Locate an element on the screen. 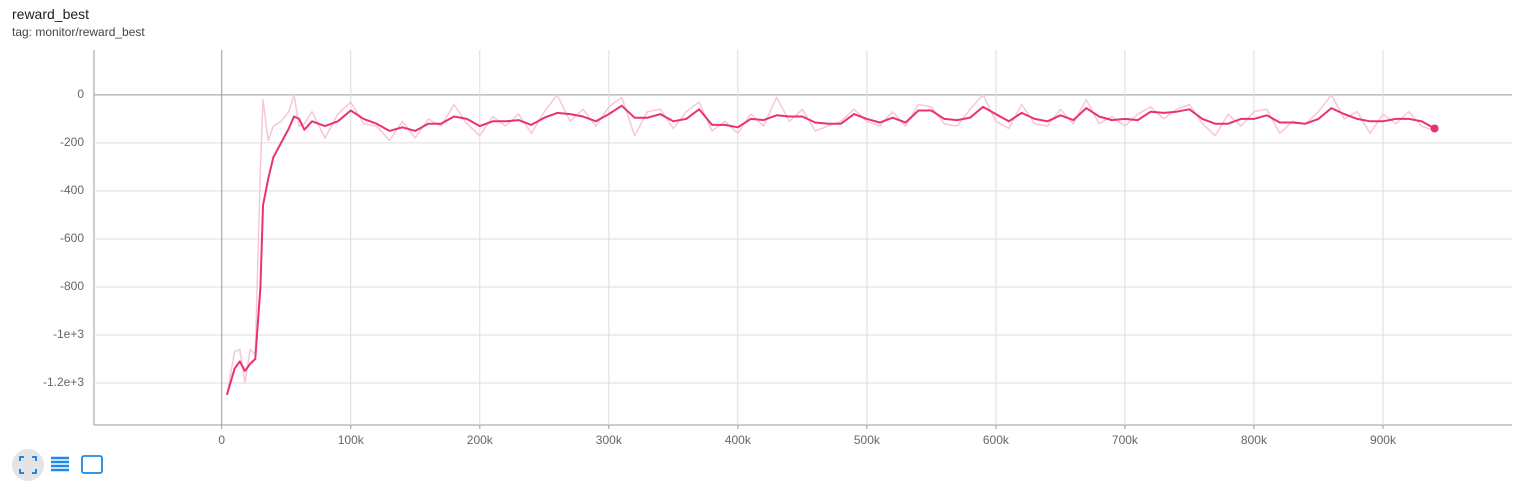 The width and height of the screenshot is (1530, 498). x-tick-label: 800k is located at coordinates (1254, 440).